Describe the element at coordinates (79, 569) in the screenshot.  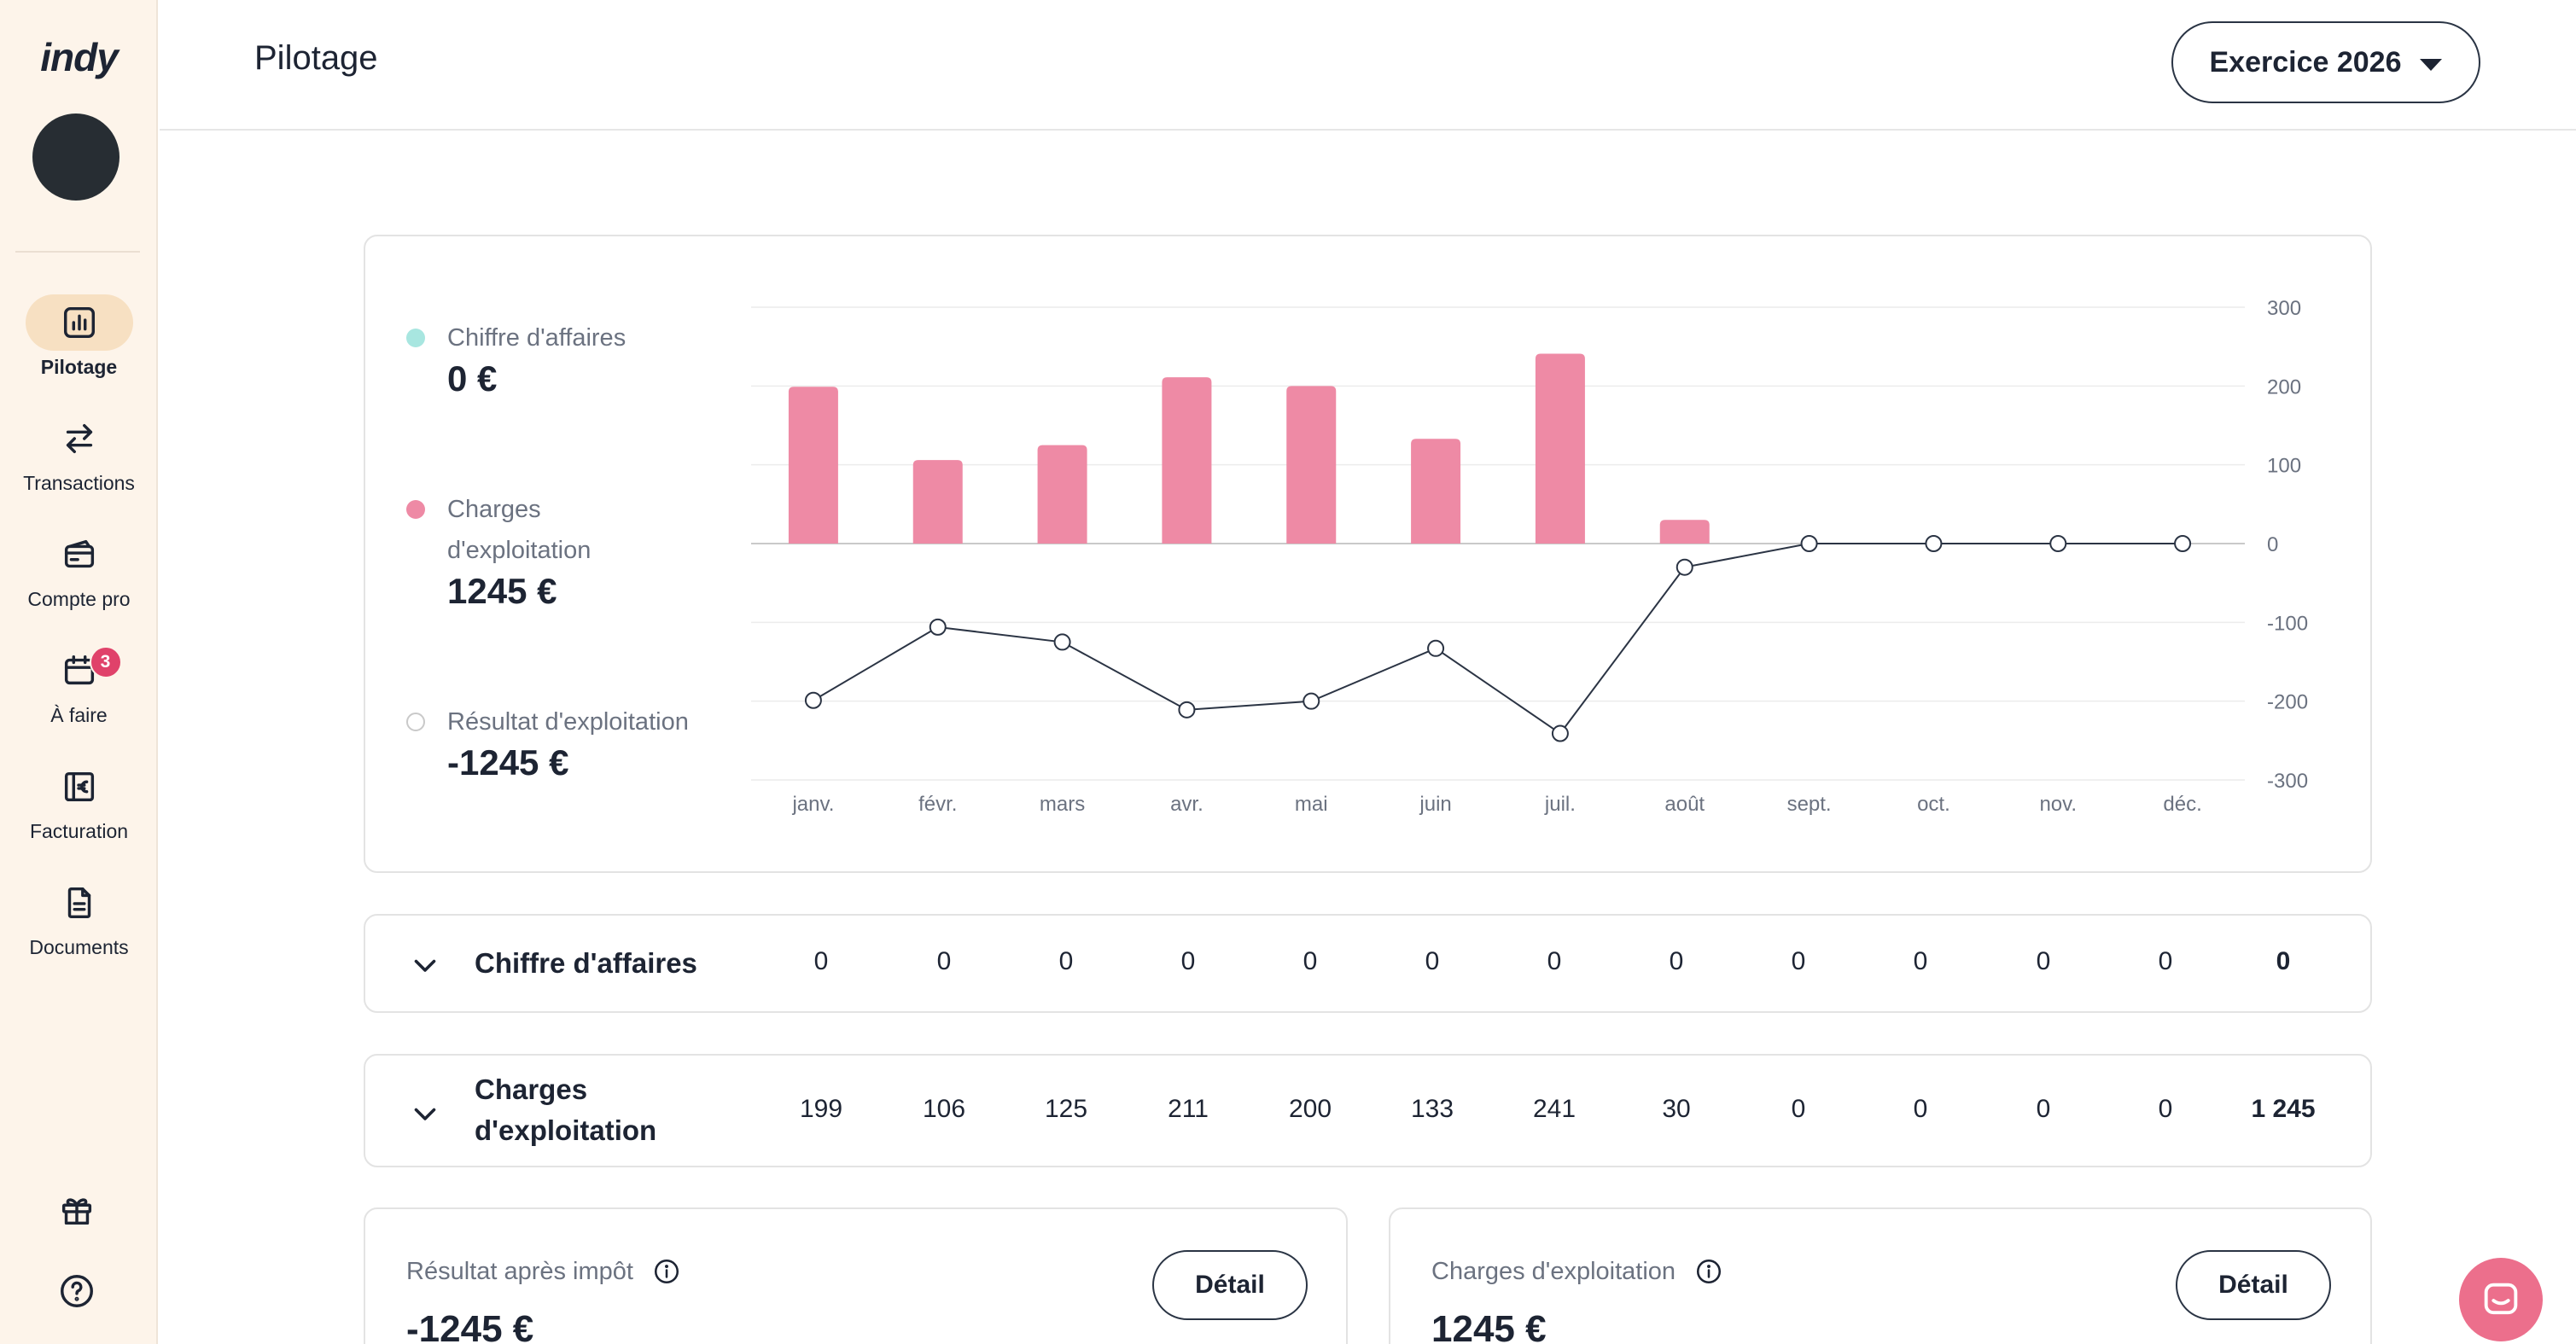
I see `sidebar-item-compte-pro: Compte pro` at that location.